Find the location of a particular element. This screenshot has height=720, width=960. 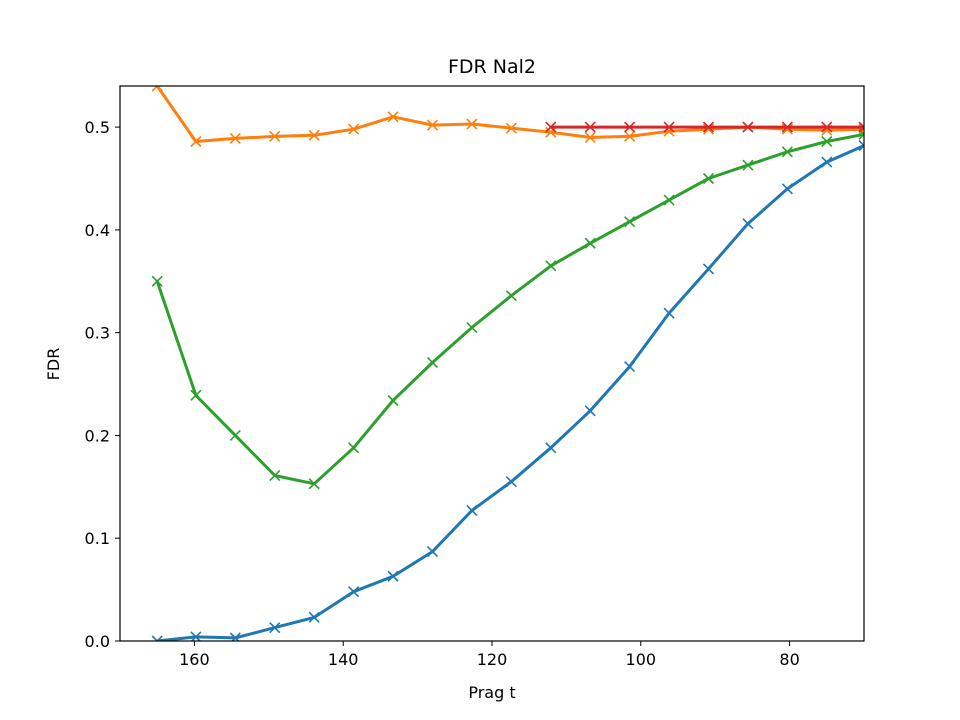

x-tick-label: 100 is located at coordinates (641, 659).